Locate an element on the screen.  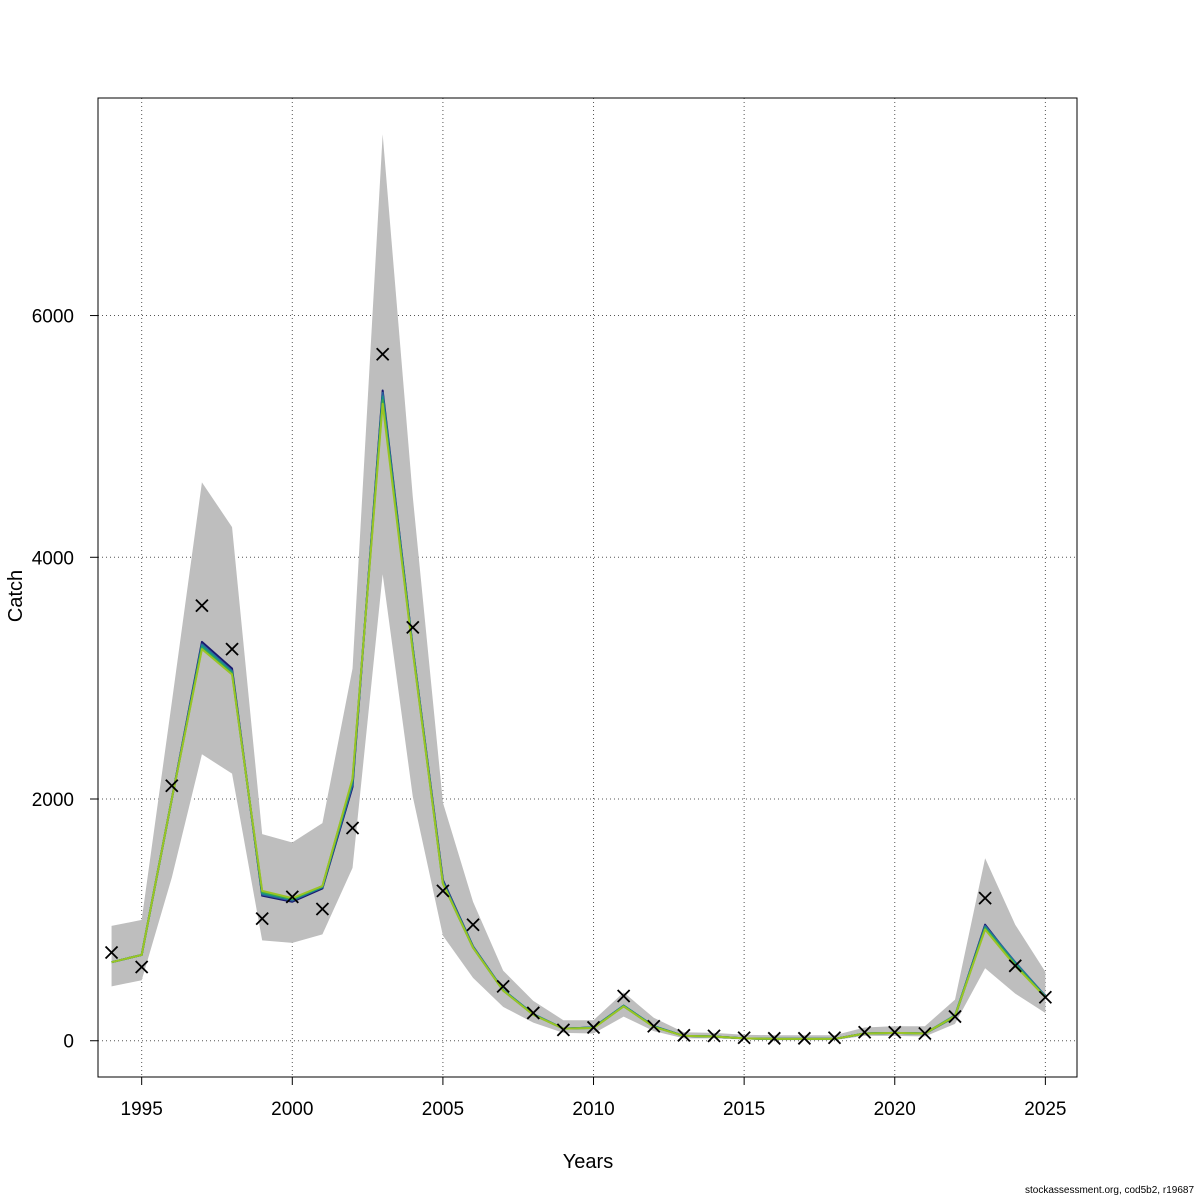
x-tick-label: 2010 is located at coordinates (593, 1109).